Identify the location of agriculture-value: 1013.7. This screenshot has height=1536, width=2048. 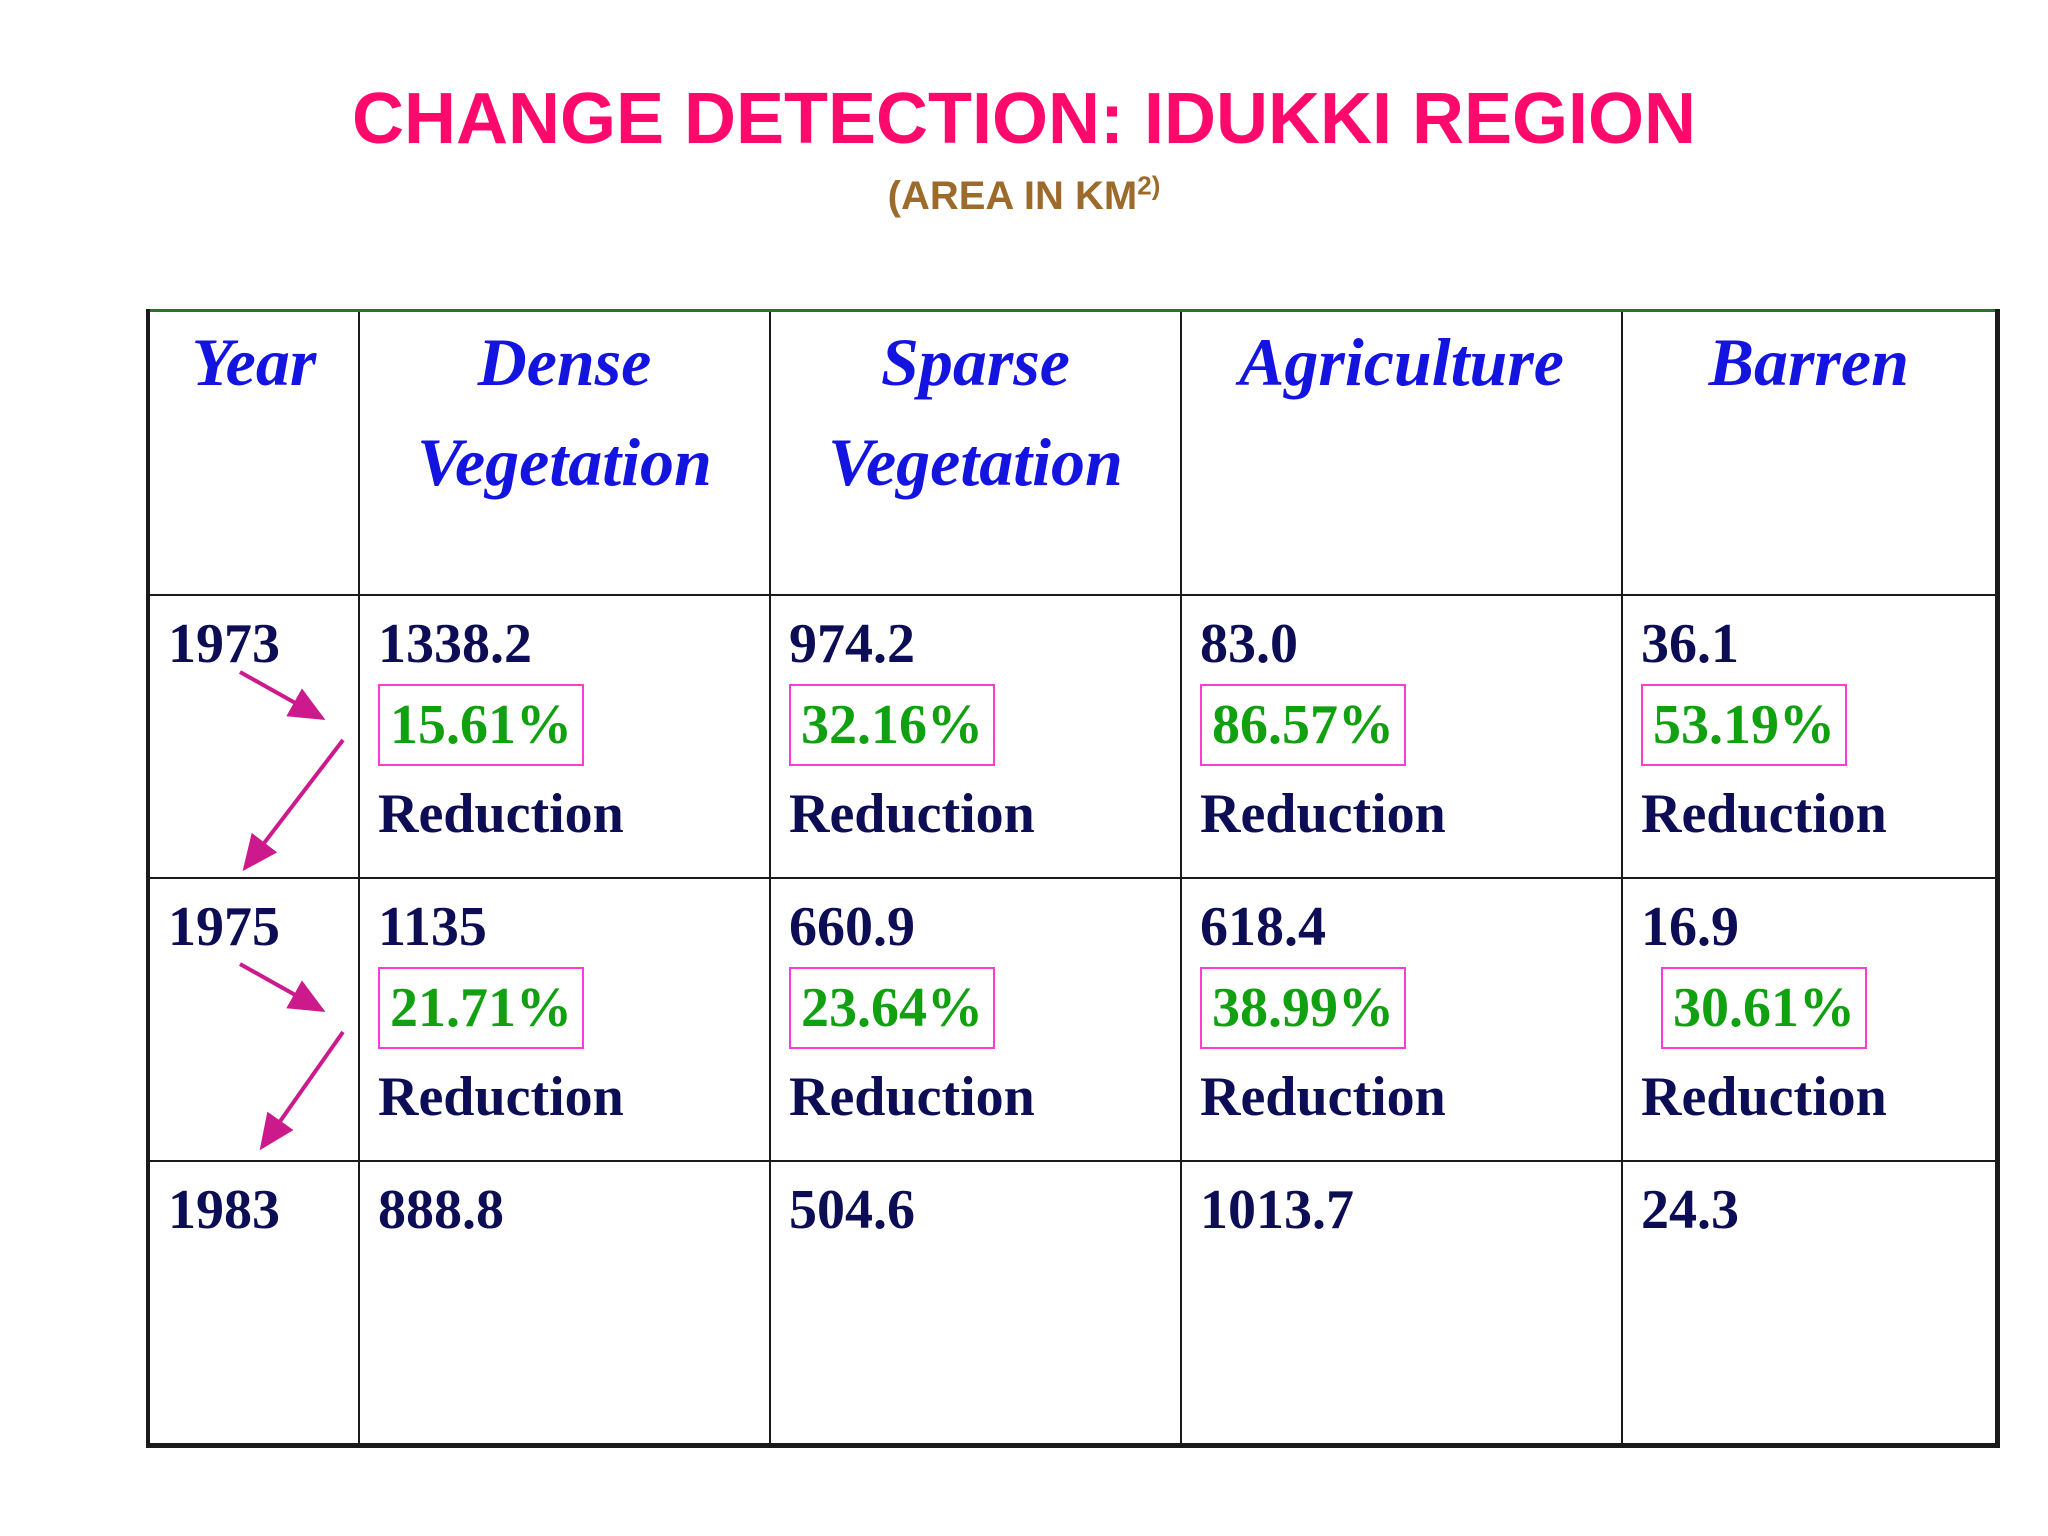
(1277, 1210).